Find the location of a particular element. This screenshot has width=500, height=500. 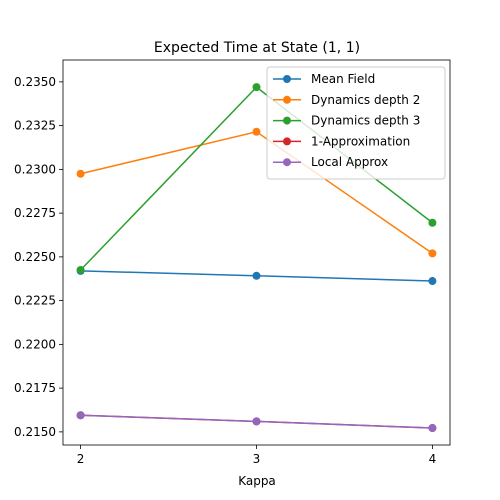

legend-label-2: Dynamics depth 3 is located at coordinates (365, 121).